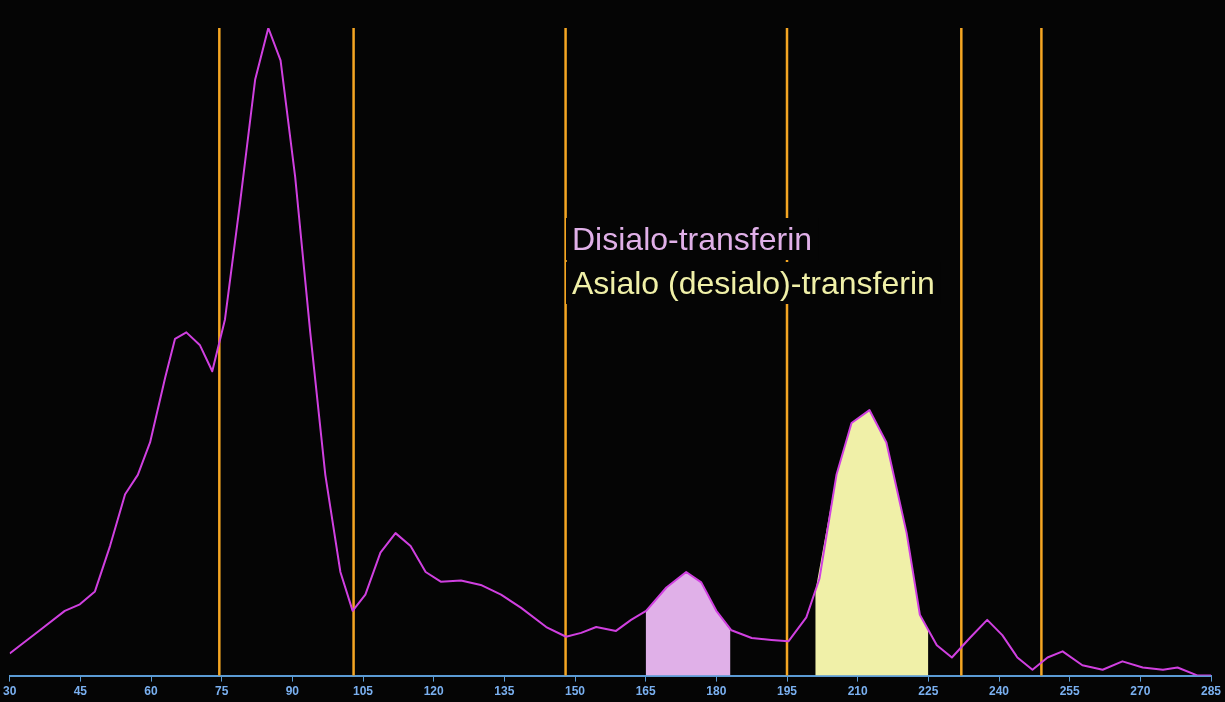 The width and height of the screenshot is (1225, 702). I want to click on x-tick-label: 150, so click(575, 691).